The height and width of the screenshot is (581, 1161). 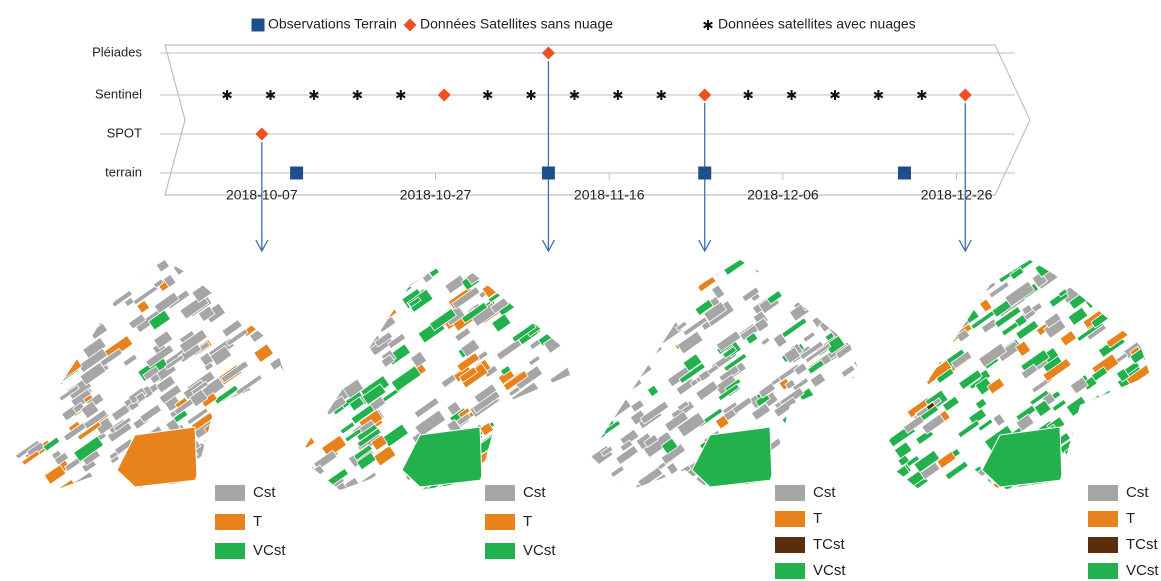 What do you see at coordinates (738, 375) in the screenshot?
I see `land-map` at bounding box center [738, 375].